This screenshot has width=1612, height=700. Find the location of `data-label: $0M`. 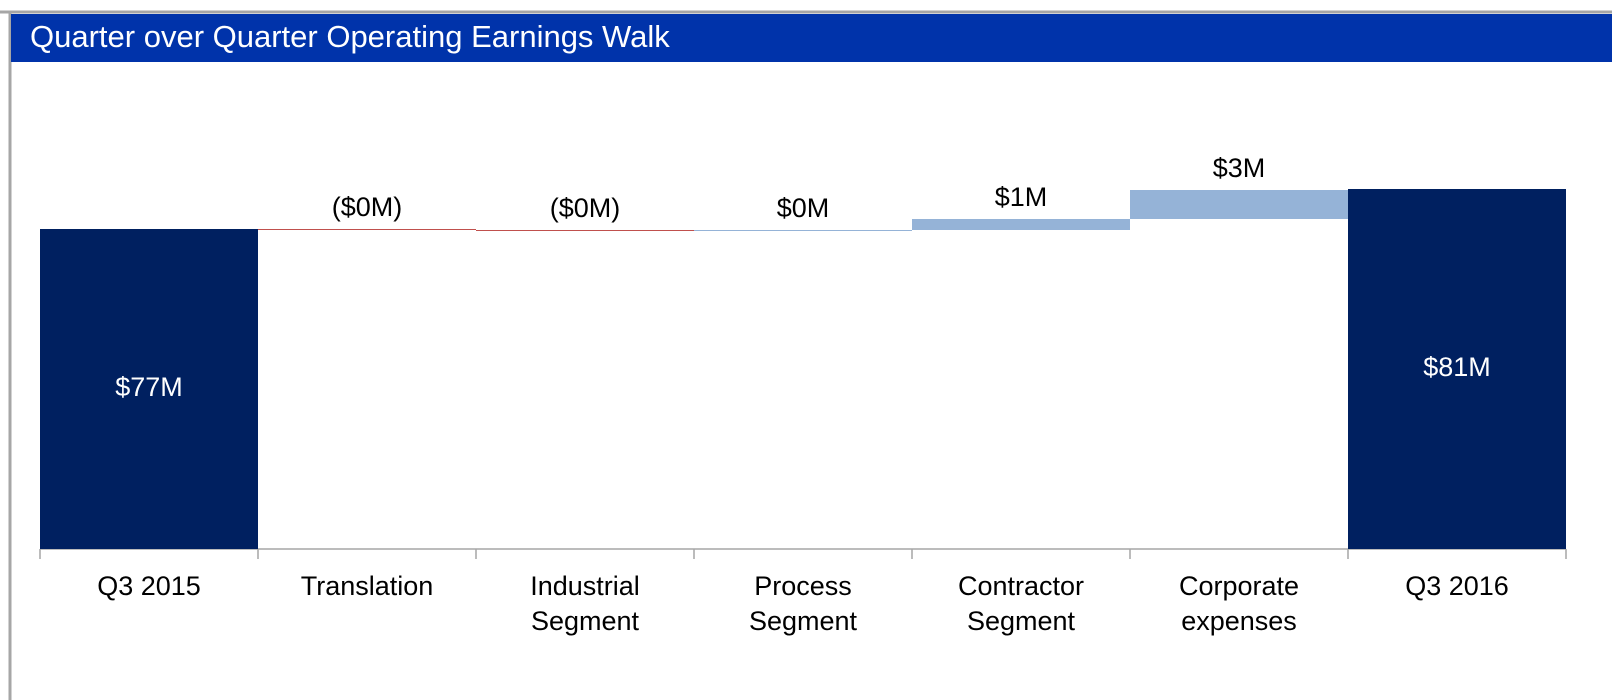

data-label: $0M is located at coordinates (803, 208).